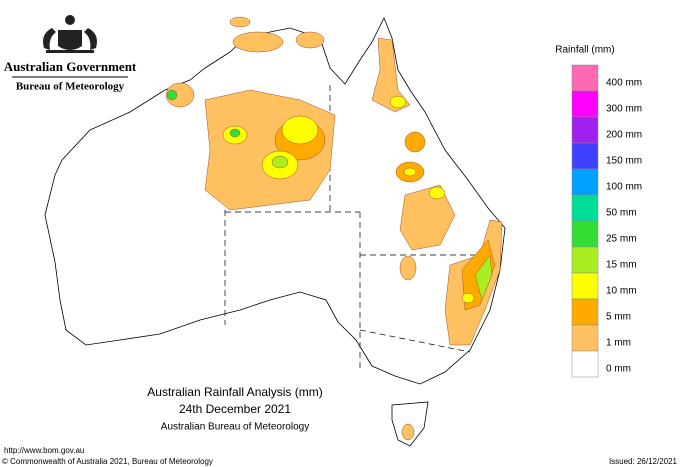 The width and height of the screenshot is (680, 467). I want to click on tasmania, so click(410, 424).